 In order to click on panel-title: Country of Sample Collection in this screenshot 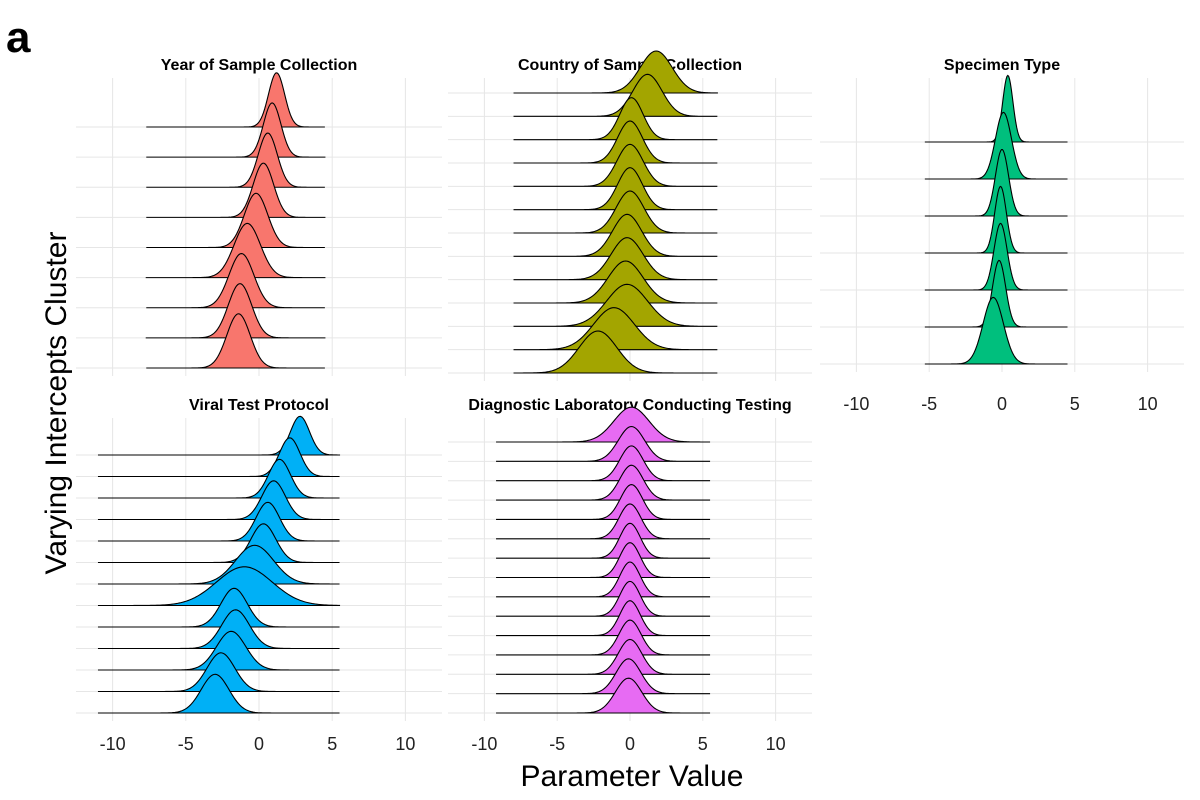, I will do `click(630, 65)`.